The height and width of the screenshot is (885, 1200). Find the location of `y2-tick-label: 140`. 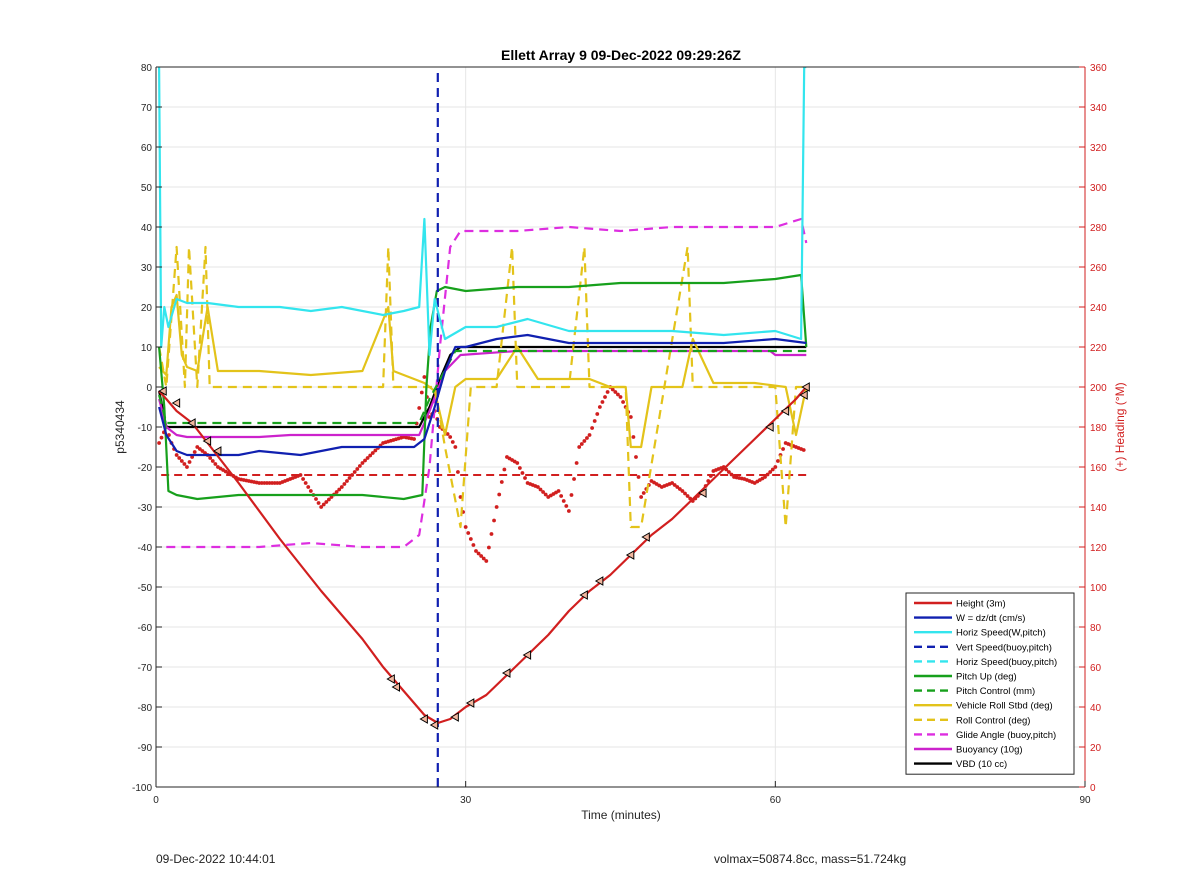

y2-tick-label: 140 is located at coordinates (1098, 508).